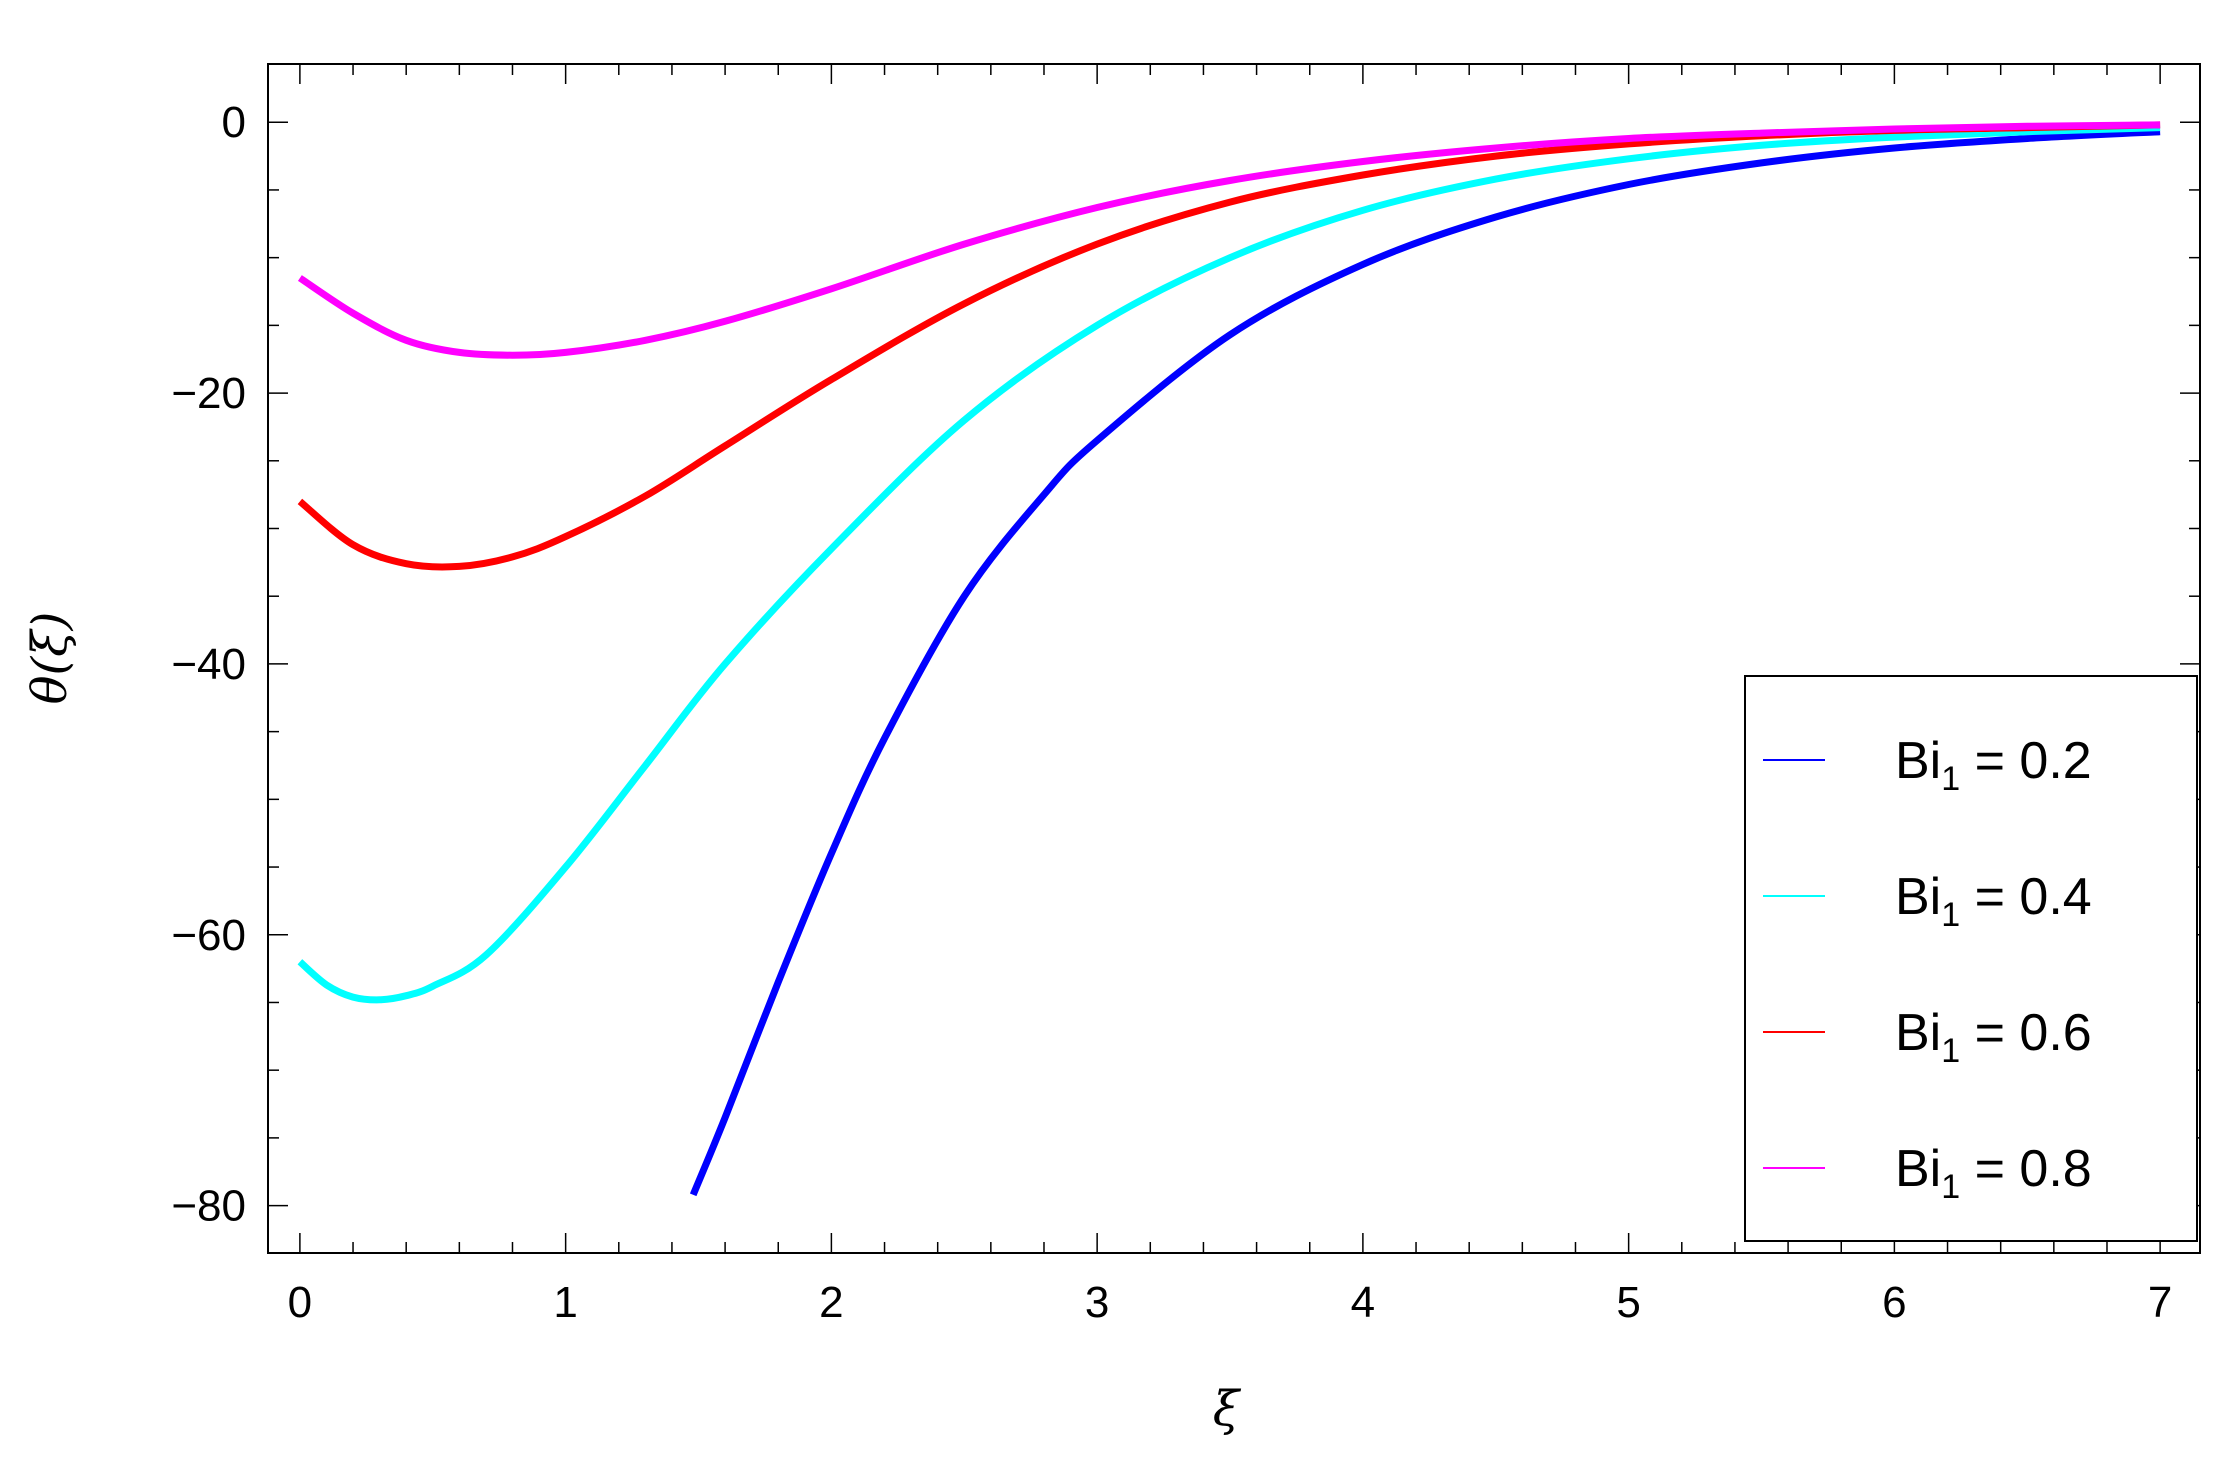  I want to click on x-tick-label: 5, so click(1628, 1302).